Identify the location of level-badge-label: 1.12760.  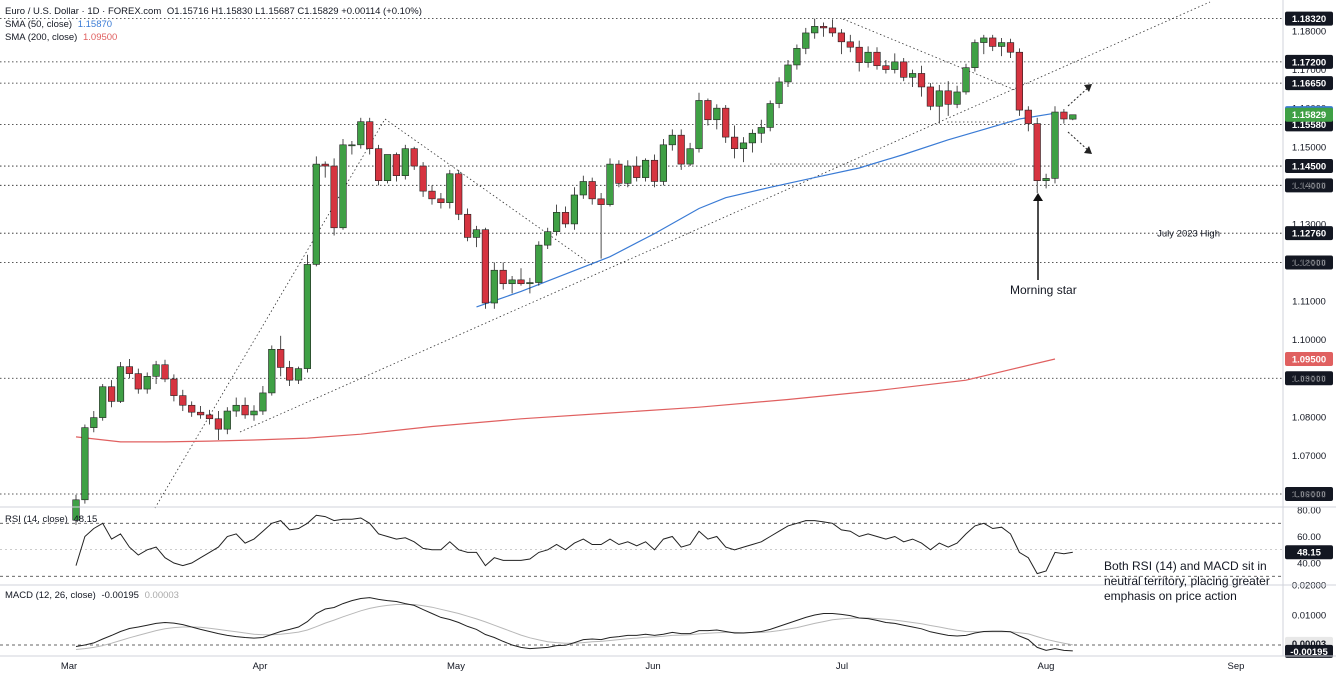
(1309, 234).